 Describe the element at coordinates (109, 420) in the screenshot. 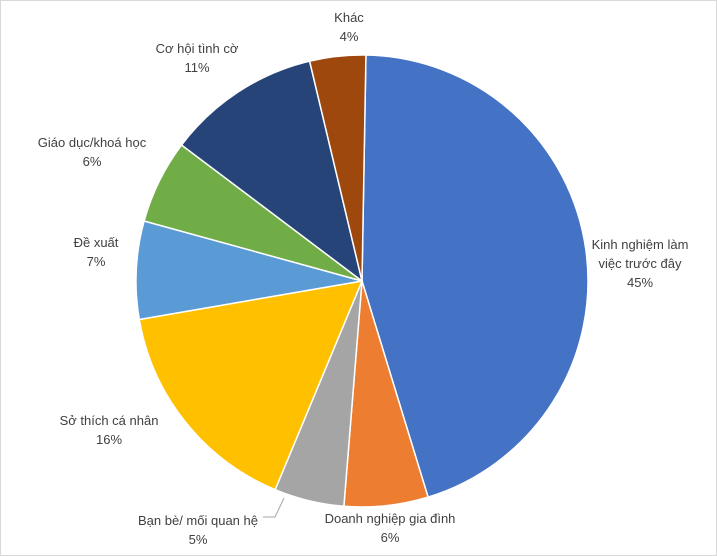

I see `label-name-line: Sở thích cá nhân` at that location.